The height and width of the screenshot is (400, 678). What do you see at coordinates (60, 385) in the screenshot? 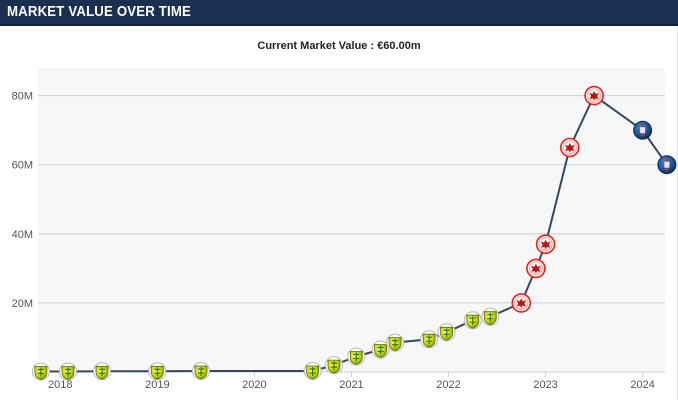
I see `x-tick-label: 2018` at bounding box center [60, 385].